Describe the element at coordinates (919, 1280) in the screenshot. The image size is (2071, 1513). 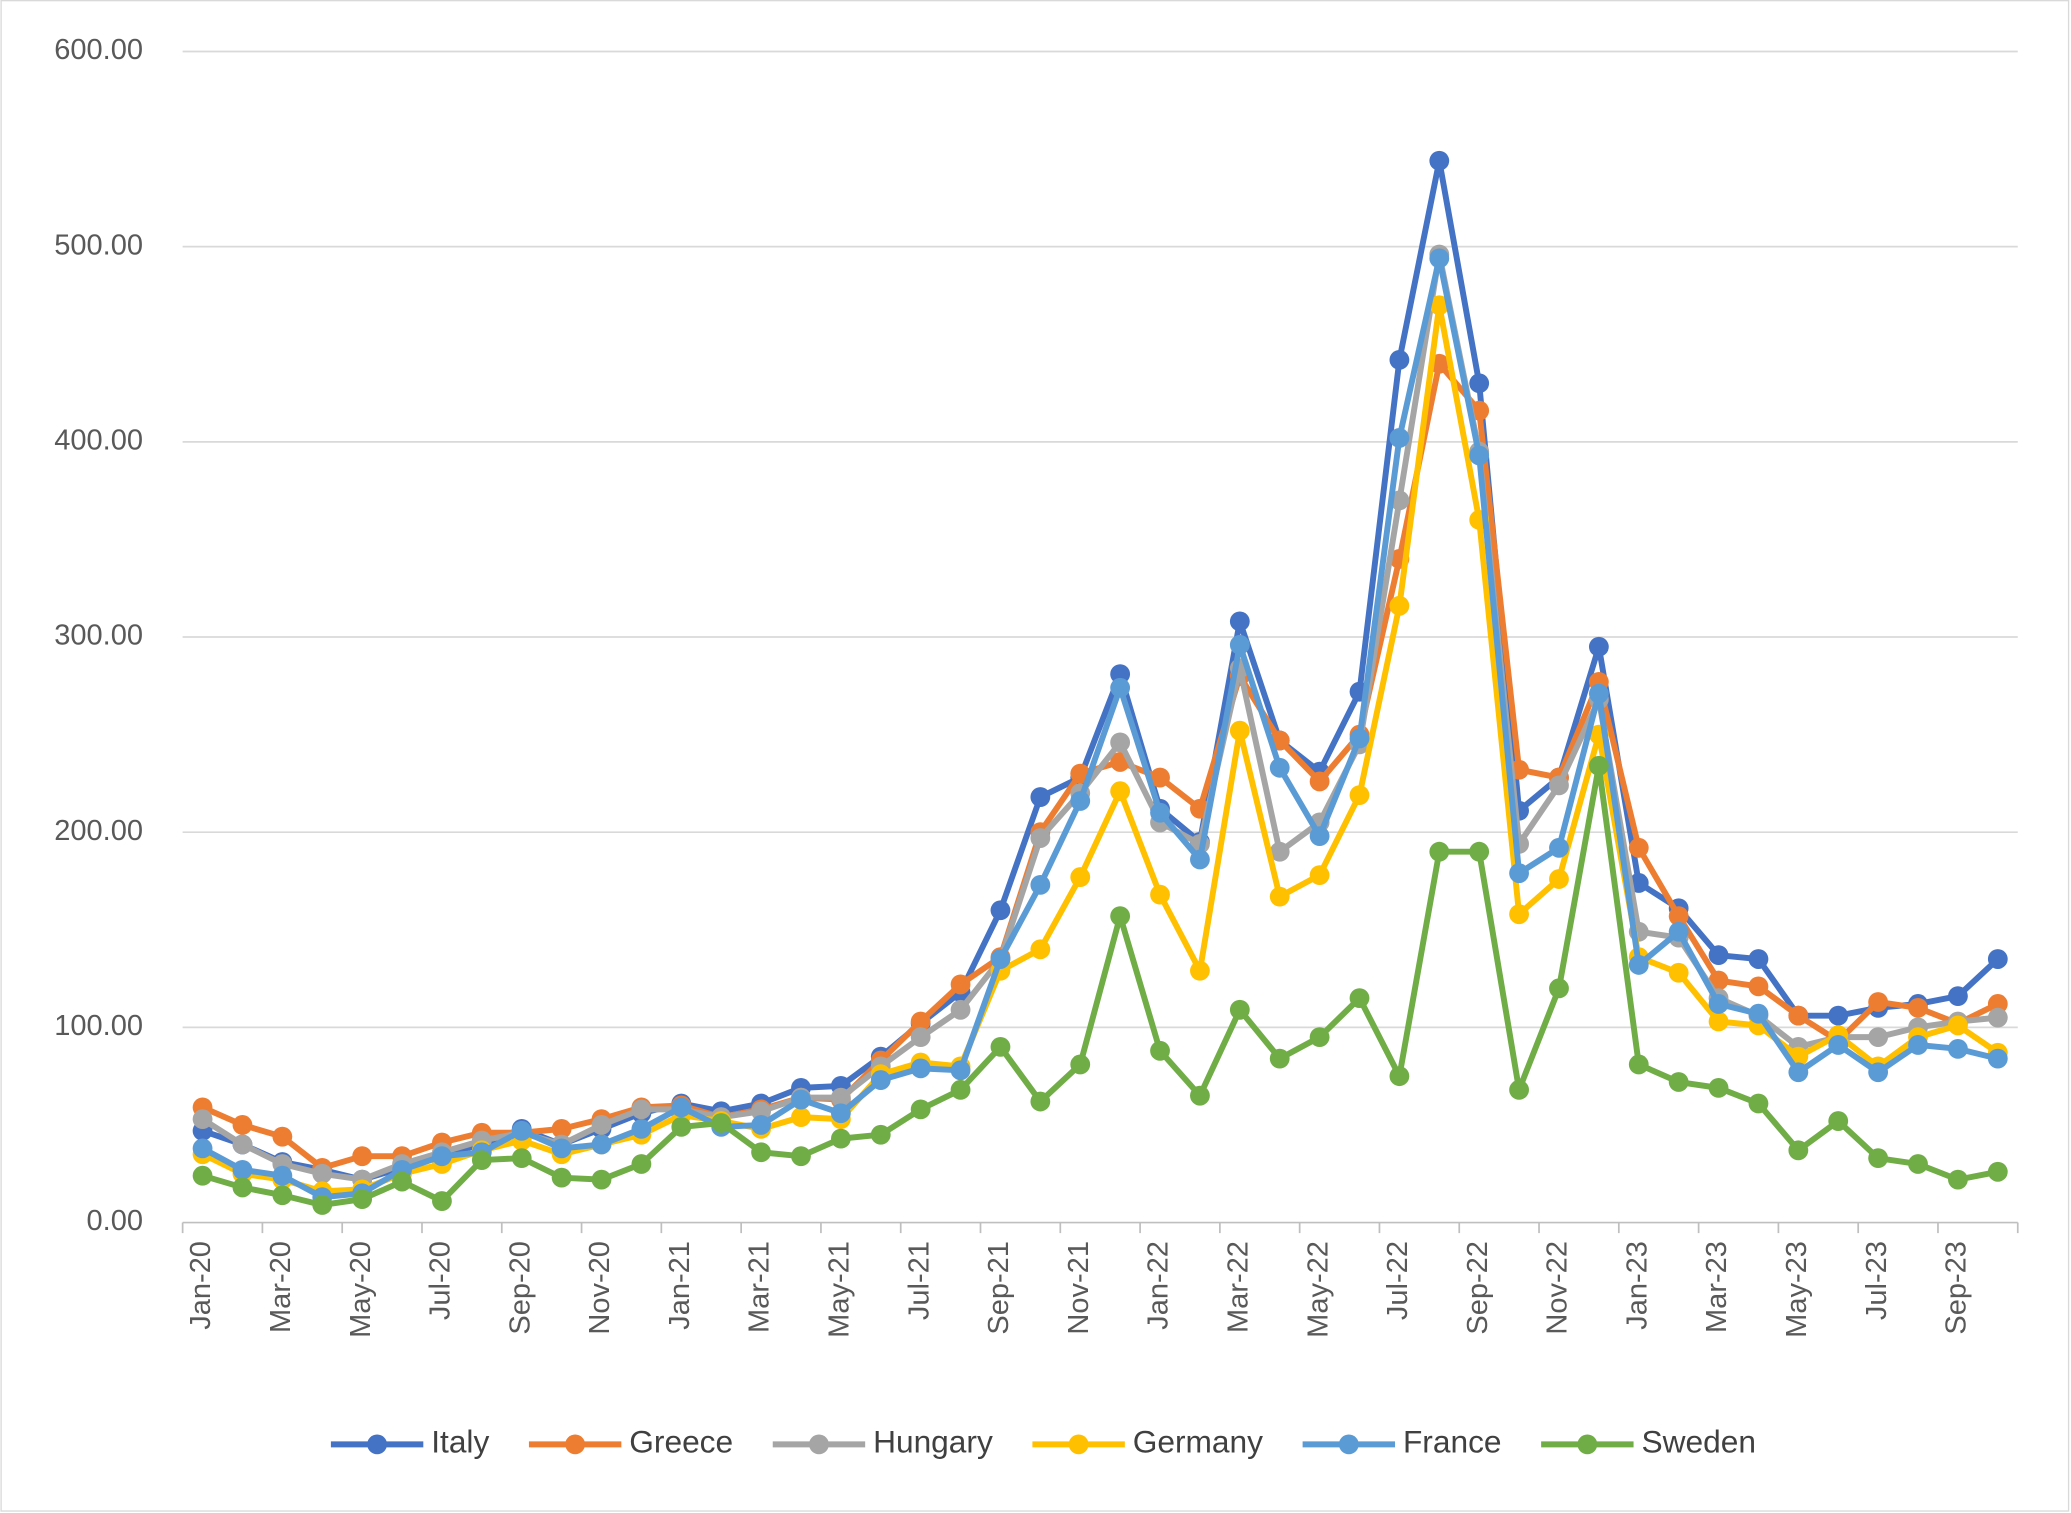
I see `x-tick-label: Jul-21` at that location.